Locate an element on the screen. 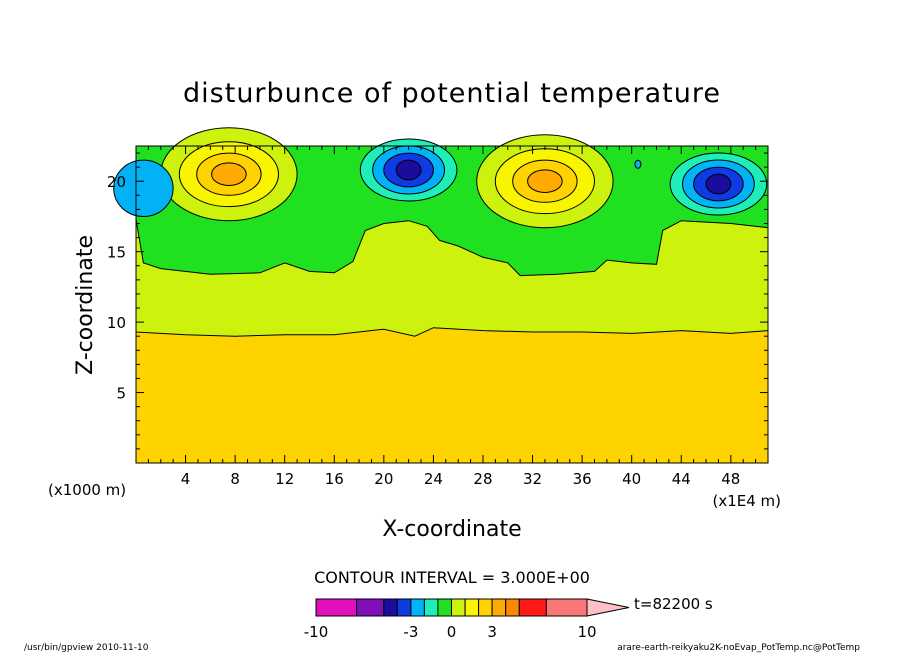 This screenshot has width=904, height=654. y-tick-label: 20 is located at coordinates (116, 182).